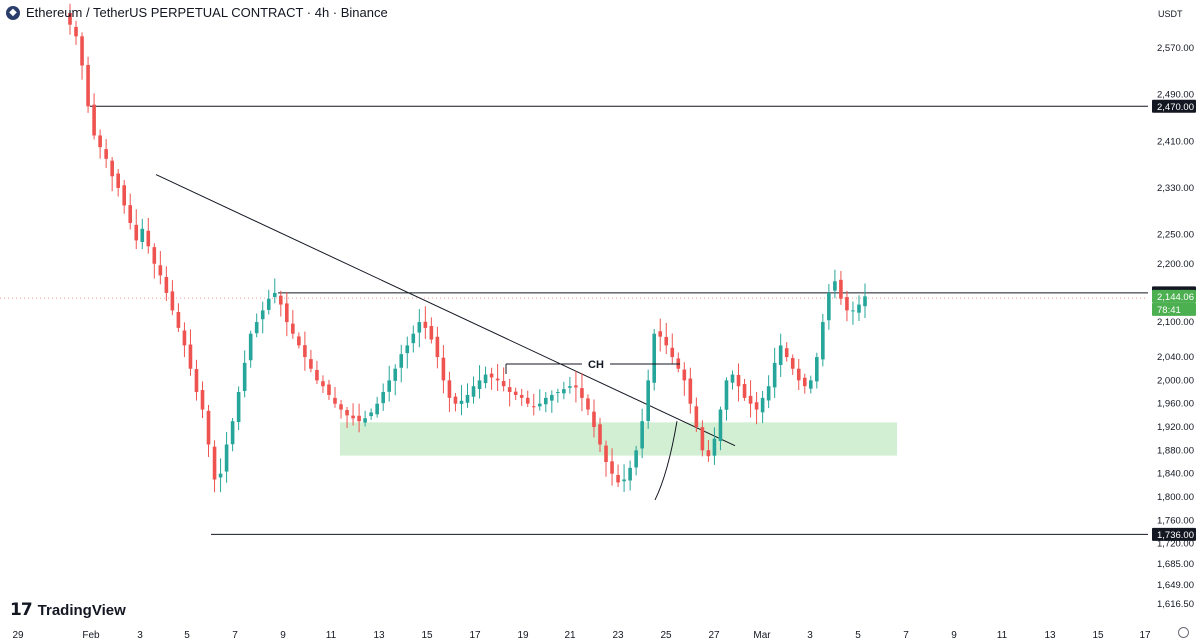  What do you see at coordinates (68, 610) in the screenshot?
I see `tradingview-logo: 17 TradingView` at bounding box center [68, 610].